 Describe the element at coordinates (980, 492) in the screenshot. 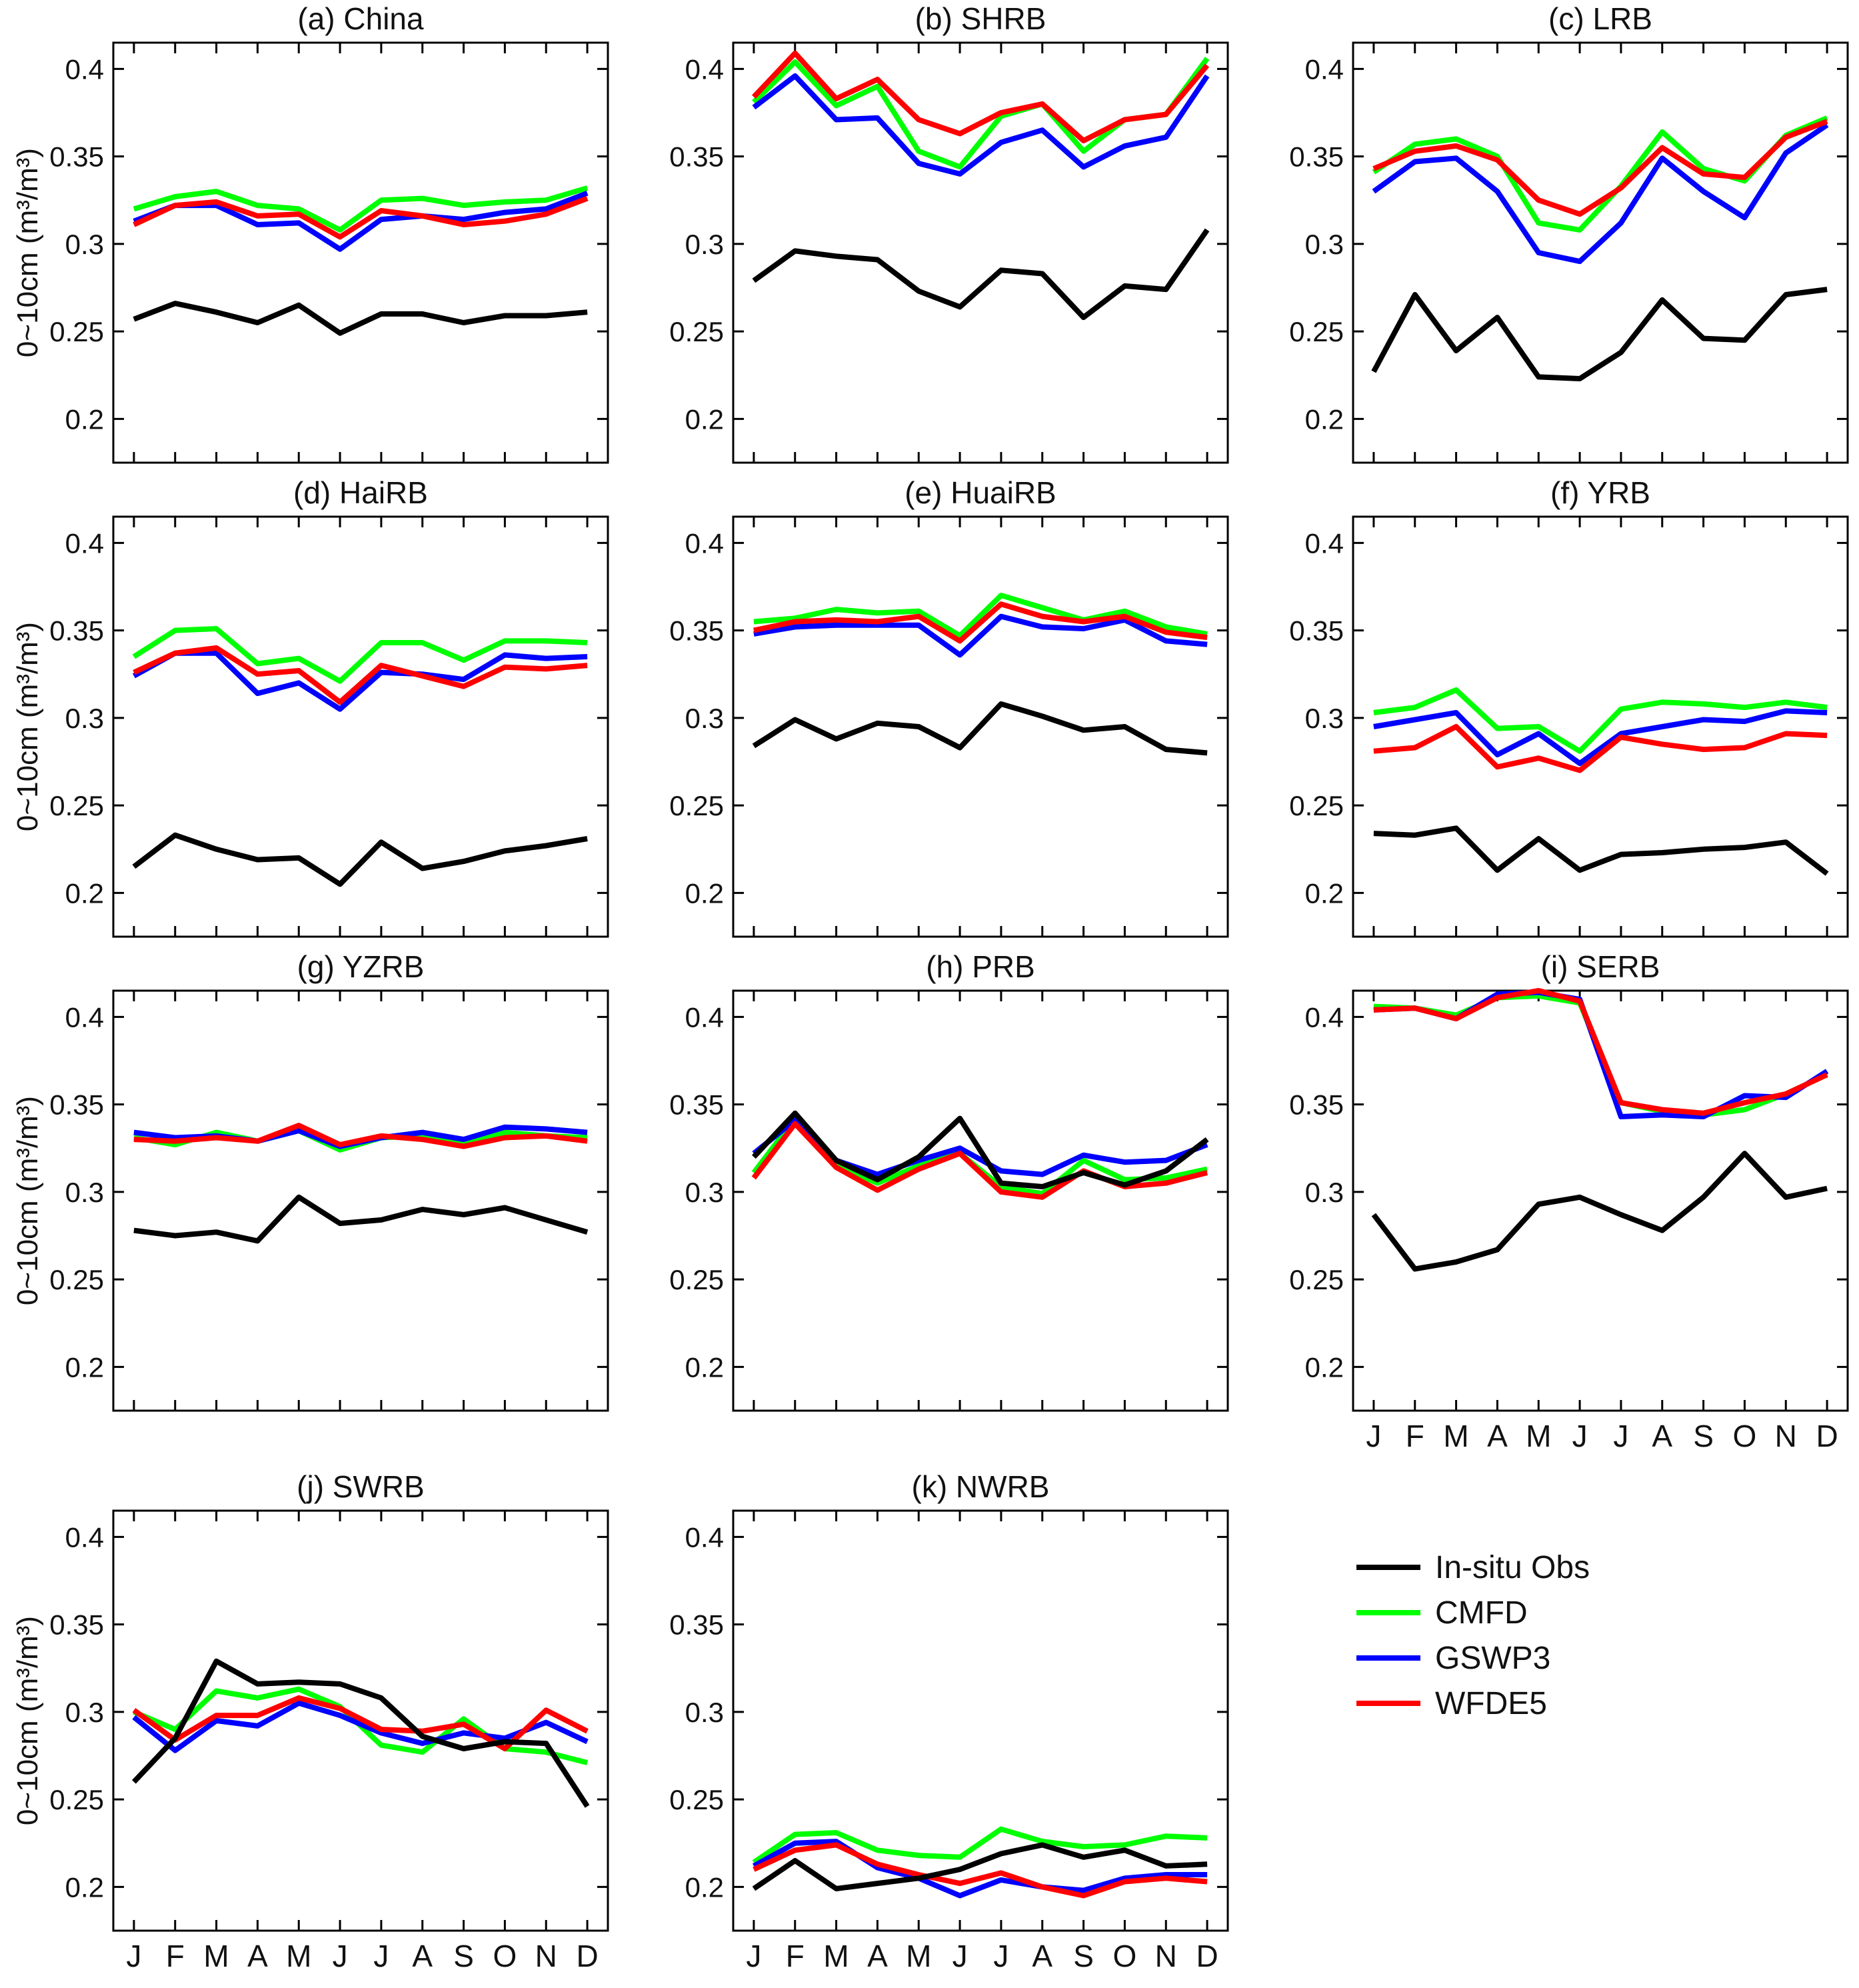

I see `panel-title: (e) HuaiRB` at that location.